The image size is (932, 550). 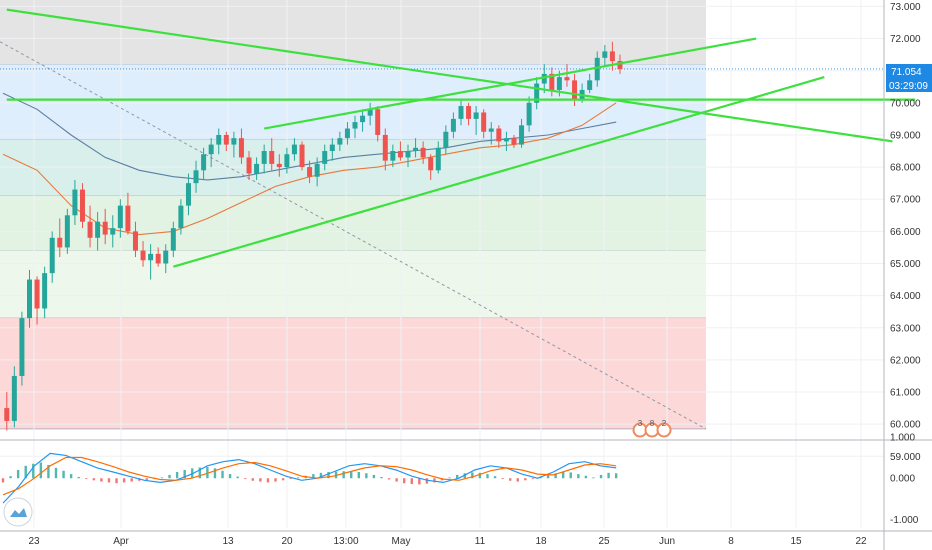 What do you see at coordinates (667, 541) in the screenshot?
I see `x-tick-label: Jun` at bounding box center [667, 541].